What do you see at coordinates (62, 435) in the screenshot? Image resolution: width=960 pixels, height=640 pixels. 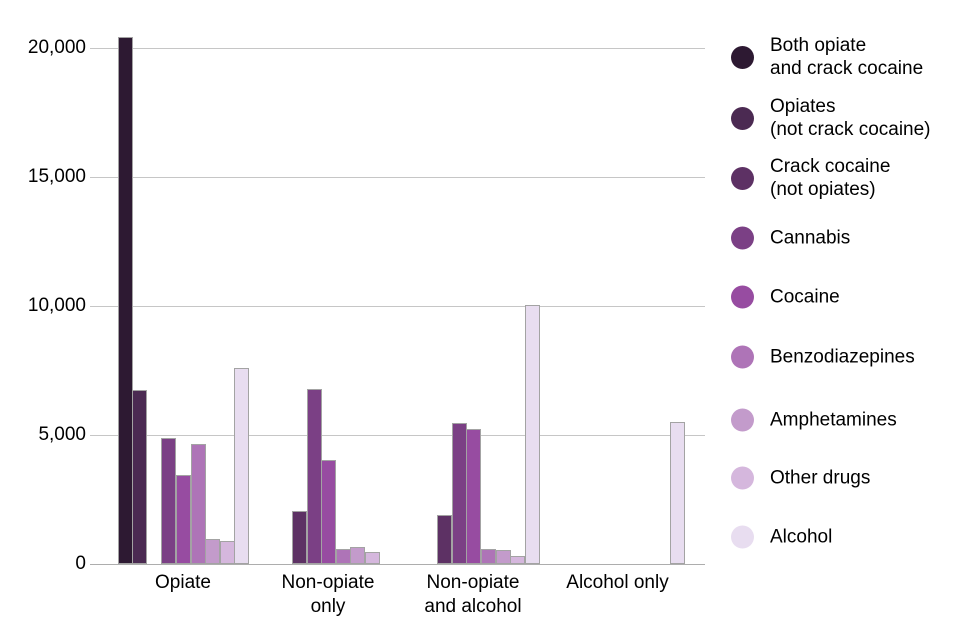 I see `y-tick-label: 5,000` at bounding box center [62, 435].